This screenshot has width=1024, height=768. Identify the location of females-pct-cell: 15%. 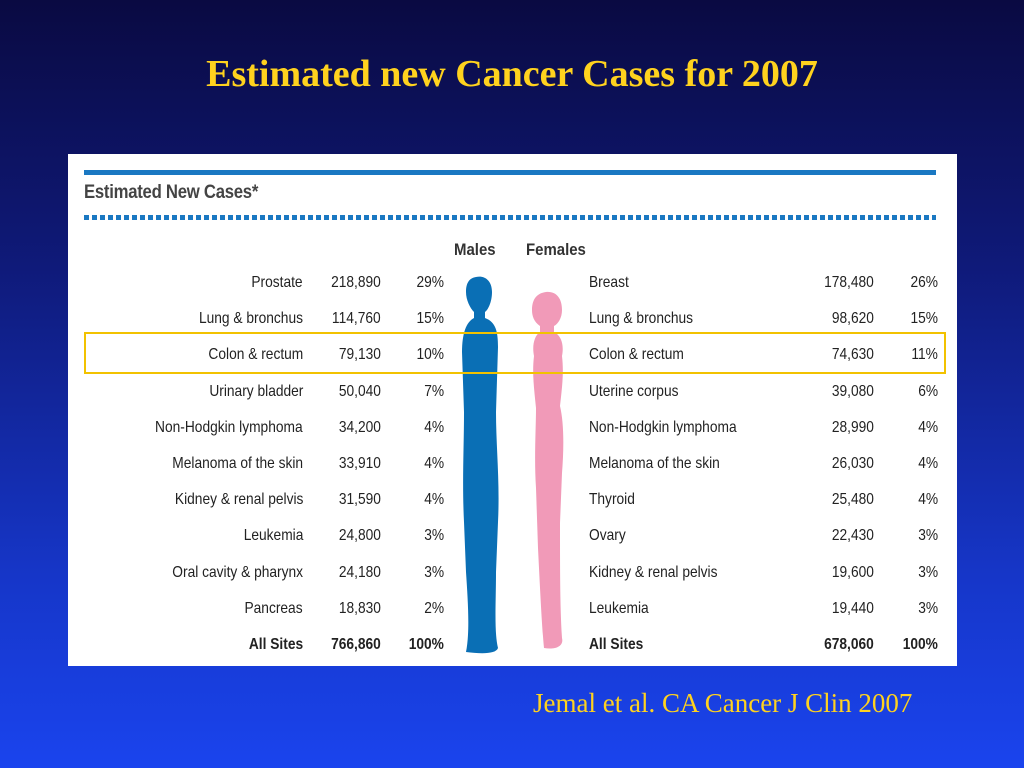
(924, 319).